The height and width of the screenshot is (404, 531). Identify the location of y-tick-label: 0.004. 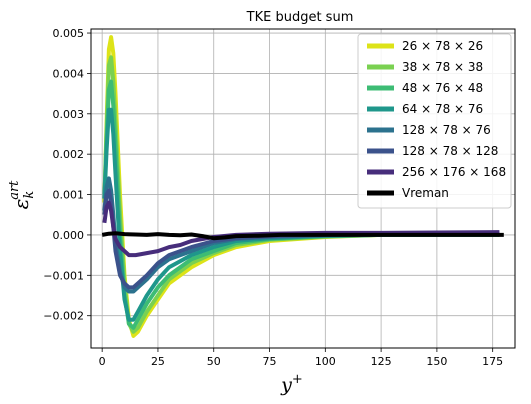
(69, 73).